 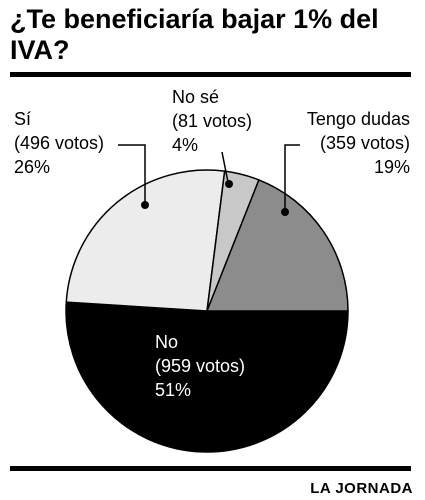 What do you see at coordinates (22, 119) in the screenshot?
I see `slice-label: Sí` at bounding box center [22, 119].